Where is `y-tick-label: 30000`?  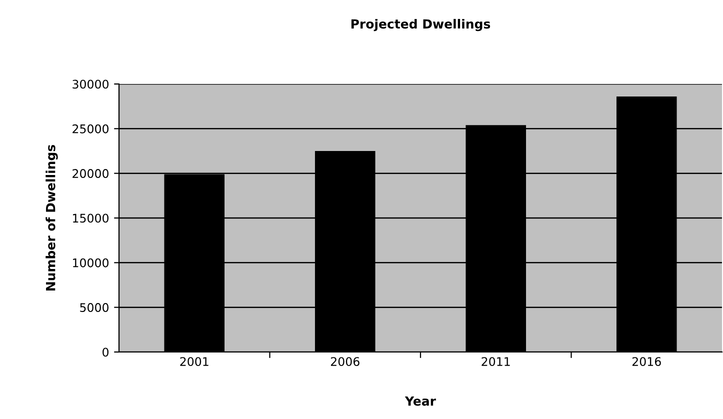 y-tick-label: 30000 is located at coordinates (90, 84).